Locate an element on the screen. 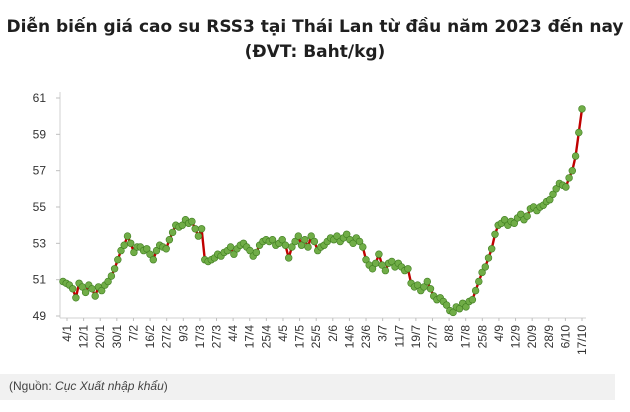  x-tick-label: 28/9 is located at coordinates (549, 337).